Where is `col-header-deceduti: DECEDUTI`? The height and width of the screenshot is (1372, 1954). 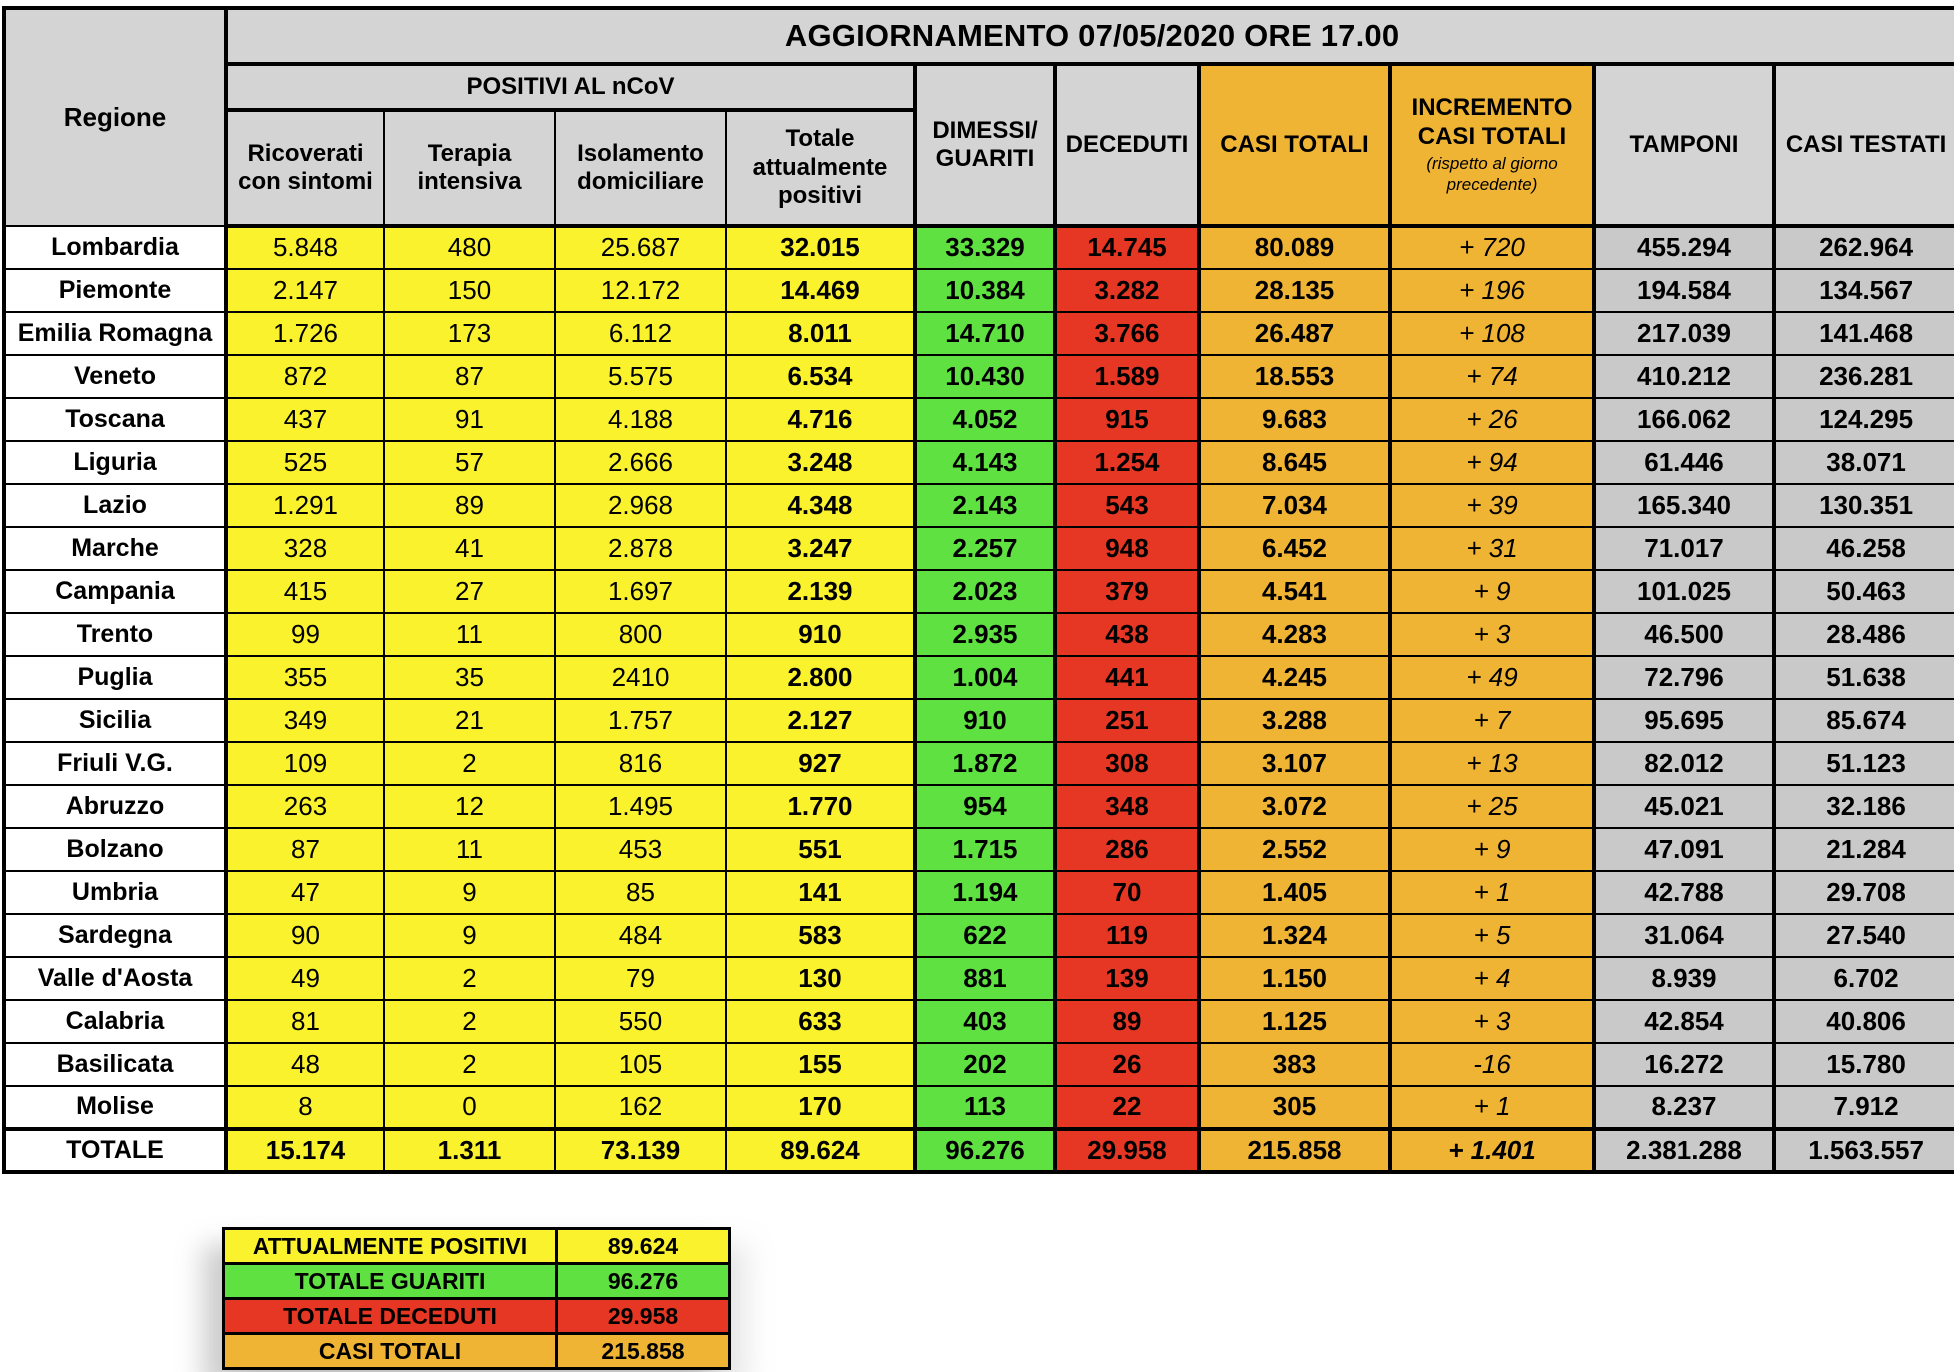
col-header-deceduti: DECEDUTI is located at coordinates (1126, 145).